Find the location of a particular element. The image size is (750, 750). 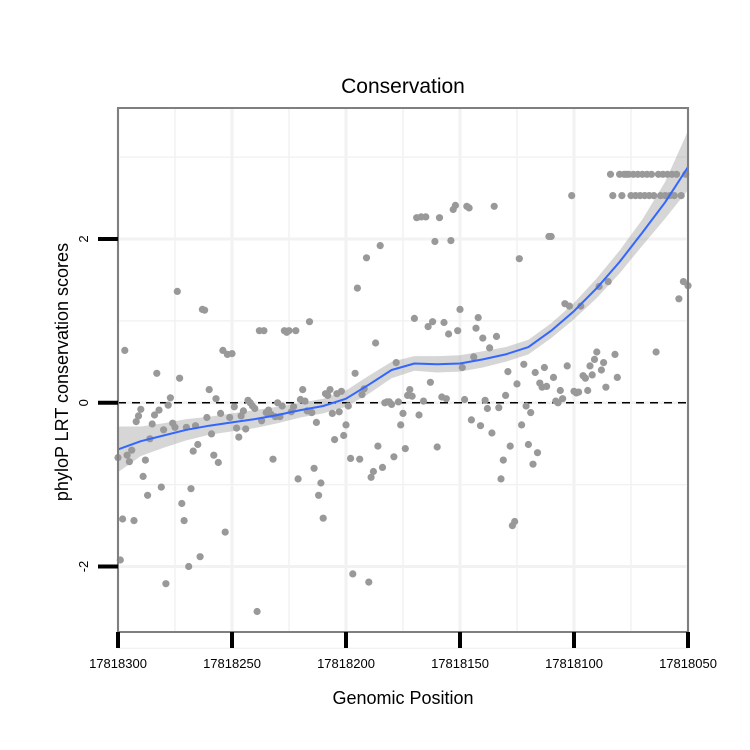

y-tick-label: -2 is located at coordinates (83, 567).